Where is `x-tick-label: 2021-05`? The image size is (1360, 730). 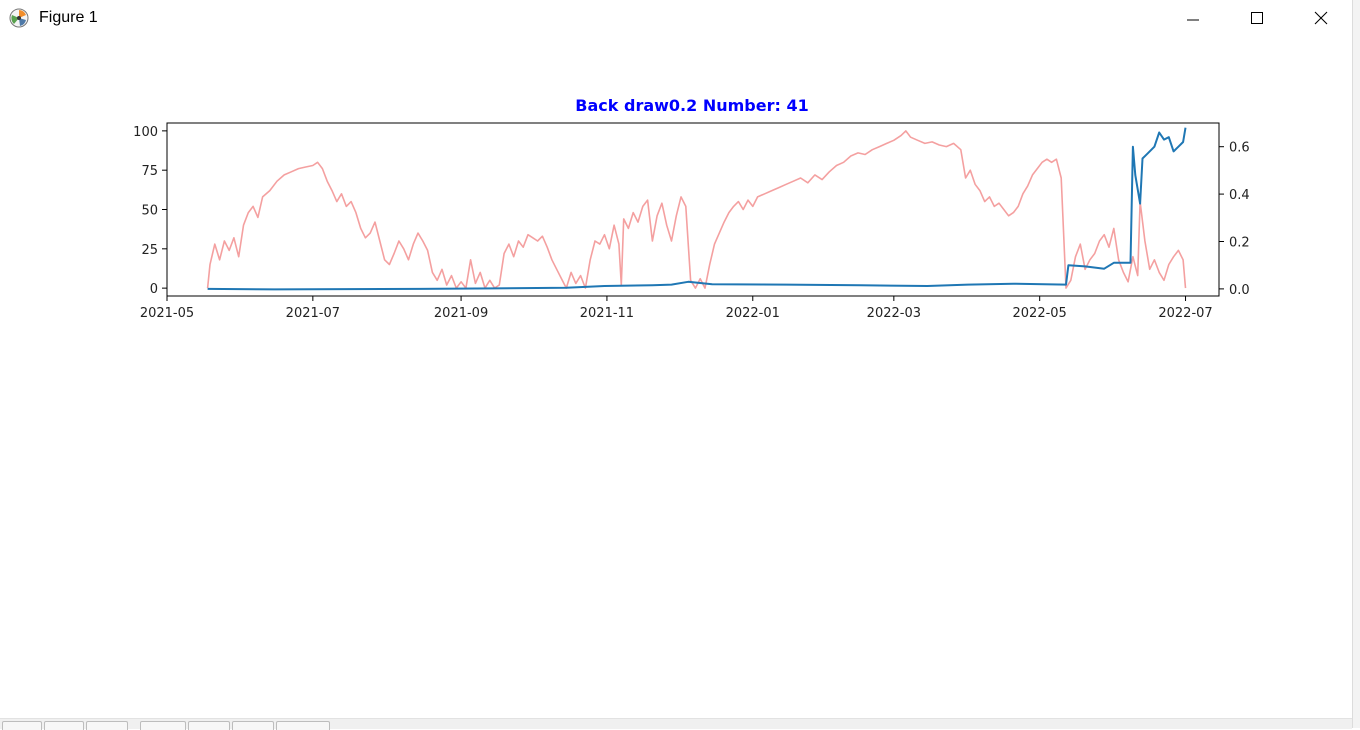 x-tick-label: 2021-05 is located at coordinates (167, 313).